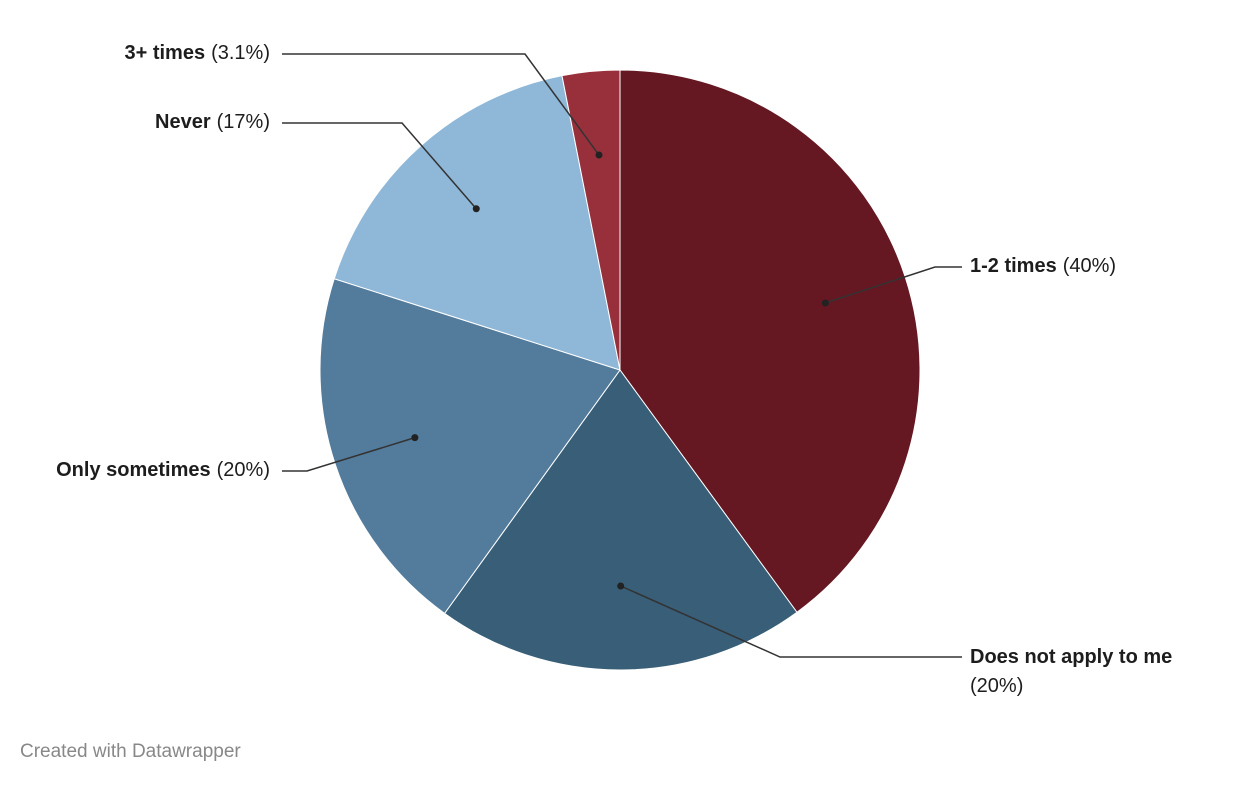  I want to click on value-label: (3.1%), so click(240, 53).